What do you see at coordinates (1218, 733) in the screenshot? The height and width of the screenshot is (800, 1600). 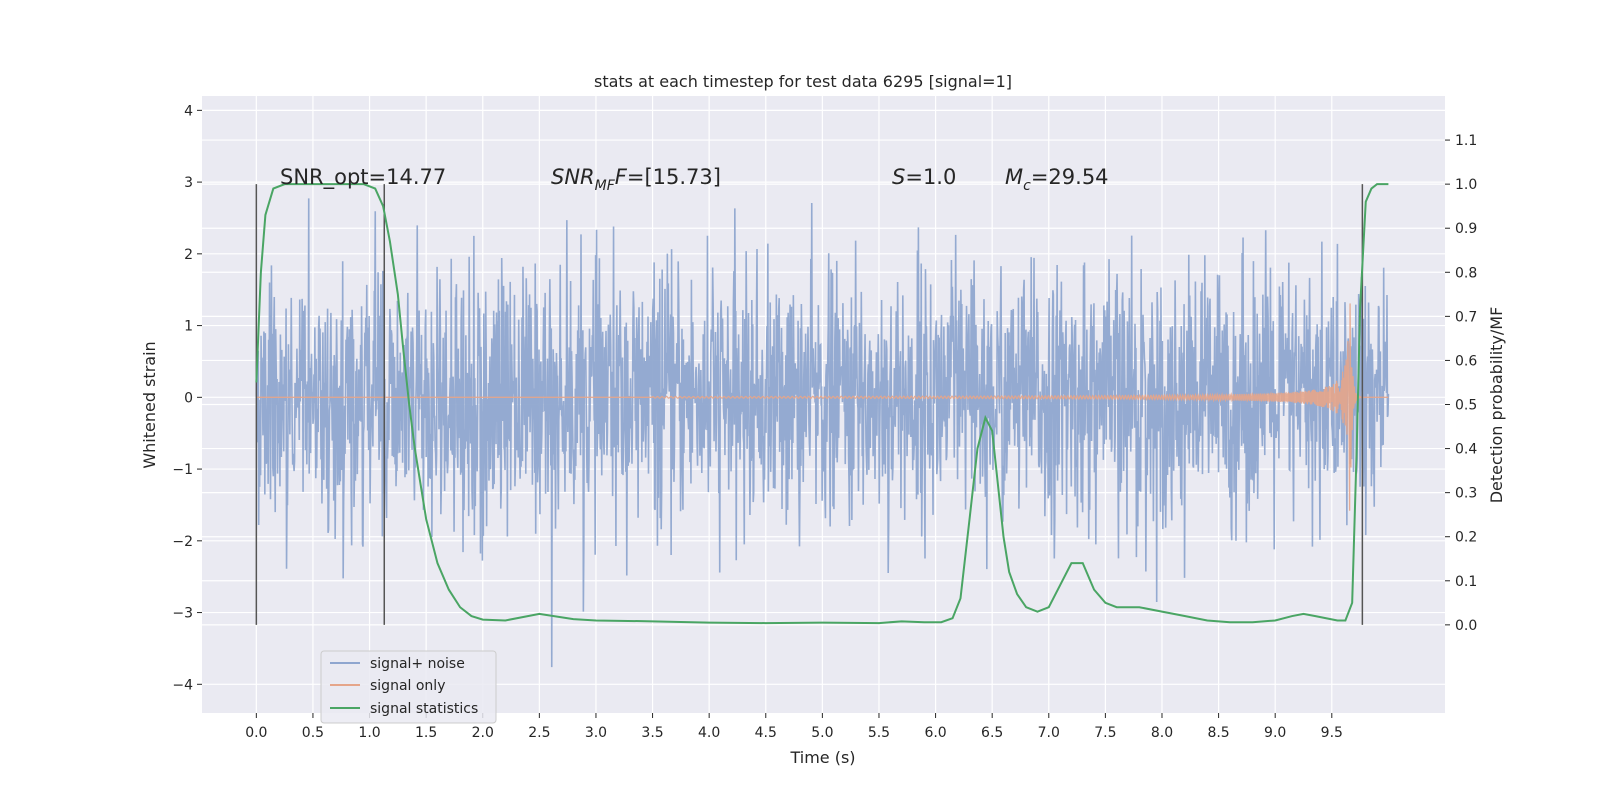 I see `x-tick-label: 8.5` at bounding box center [1218, 733].